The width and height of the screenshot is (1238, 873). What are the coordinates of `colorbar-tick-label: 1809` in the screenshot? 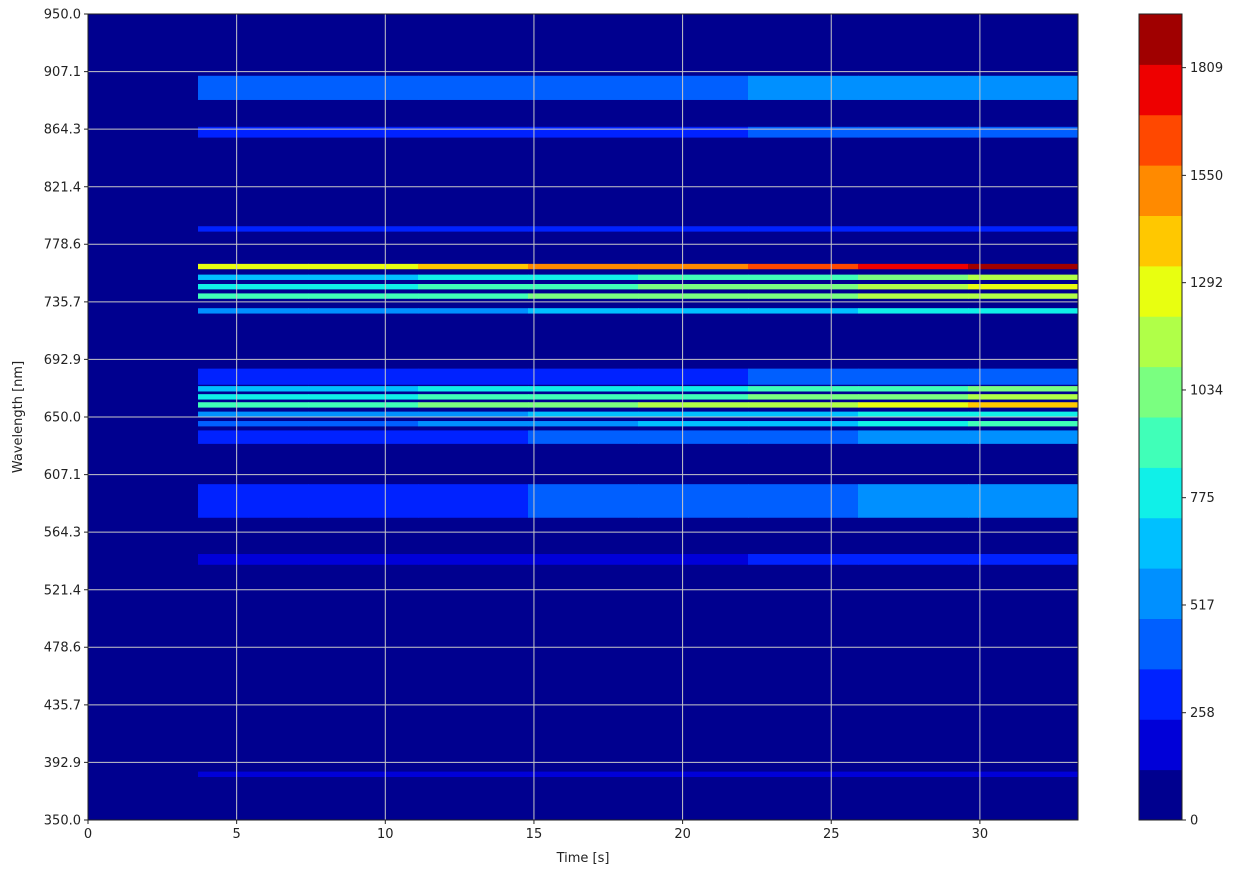 It's located at (1206, 68).